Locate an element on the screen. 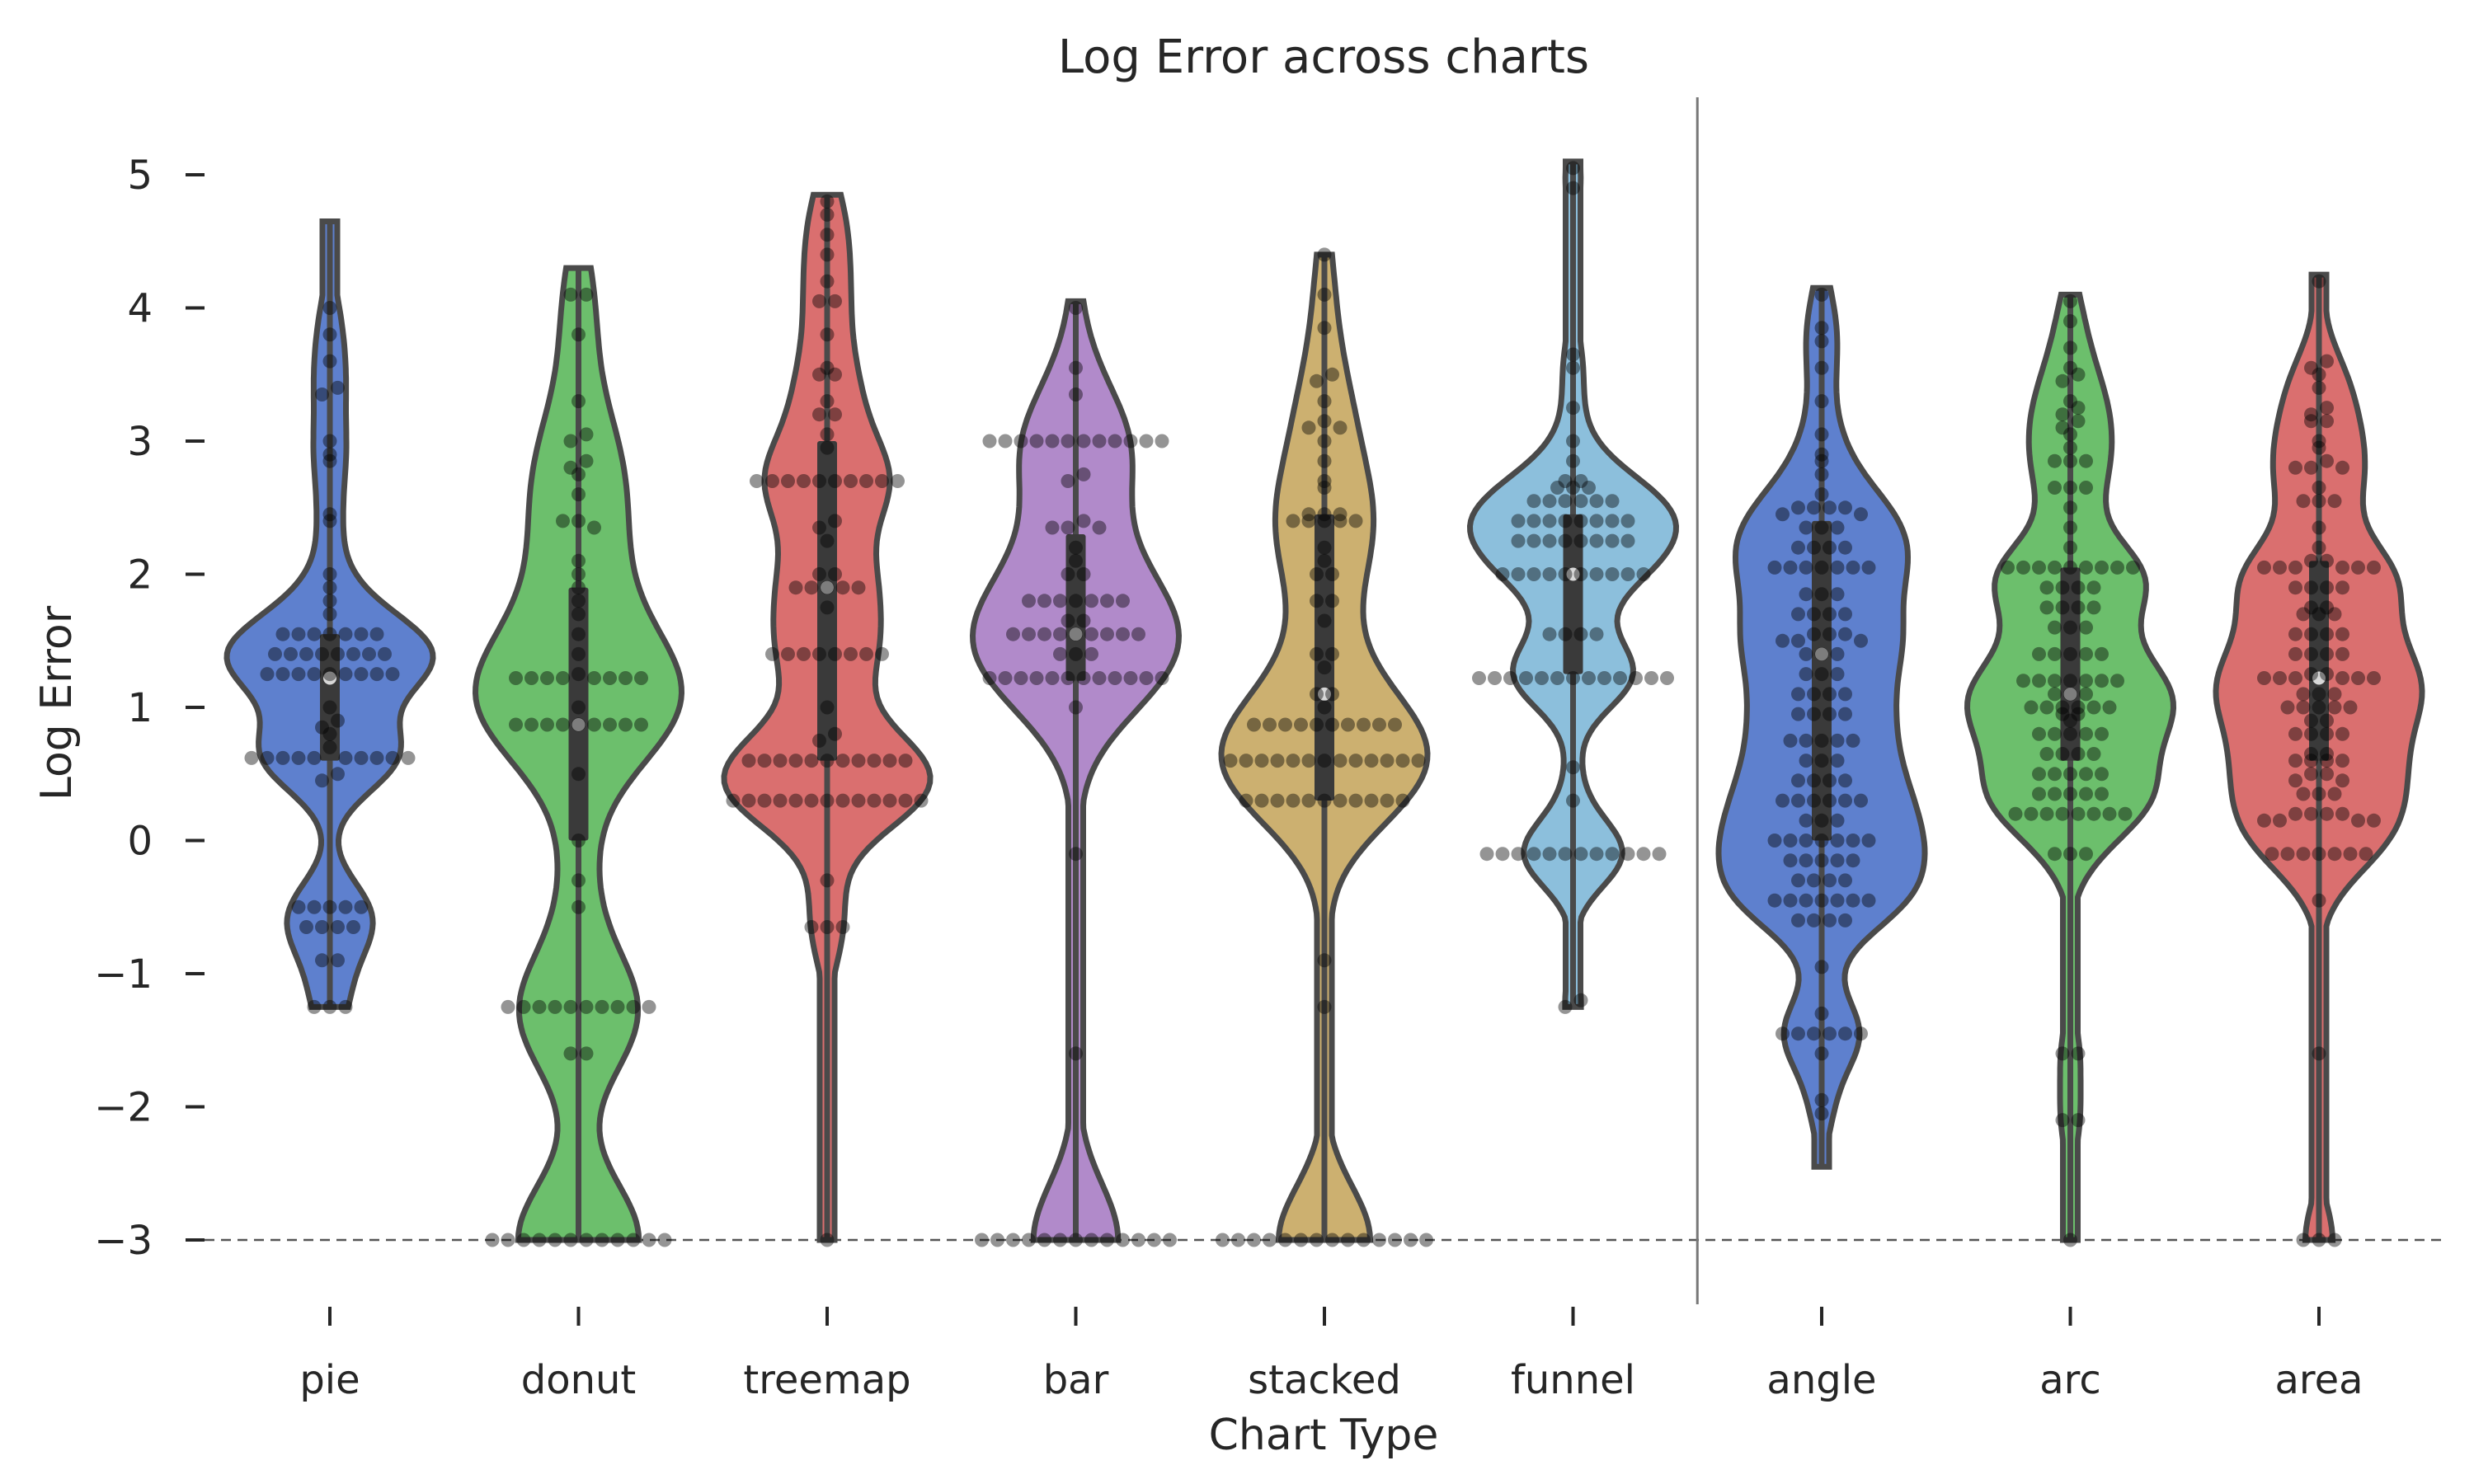 The height and width of the screenshot is (1484, 2474). y-tick-label: 3 is located at coordinates (140, 442).